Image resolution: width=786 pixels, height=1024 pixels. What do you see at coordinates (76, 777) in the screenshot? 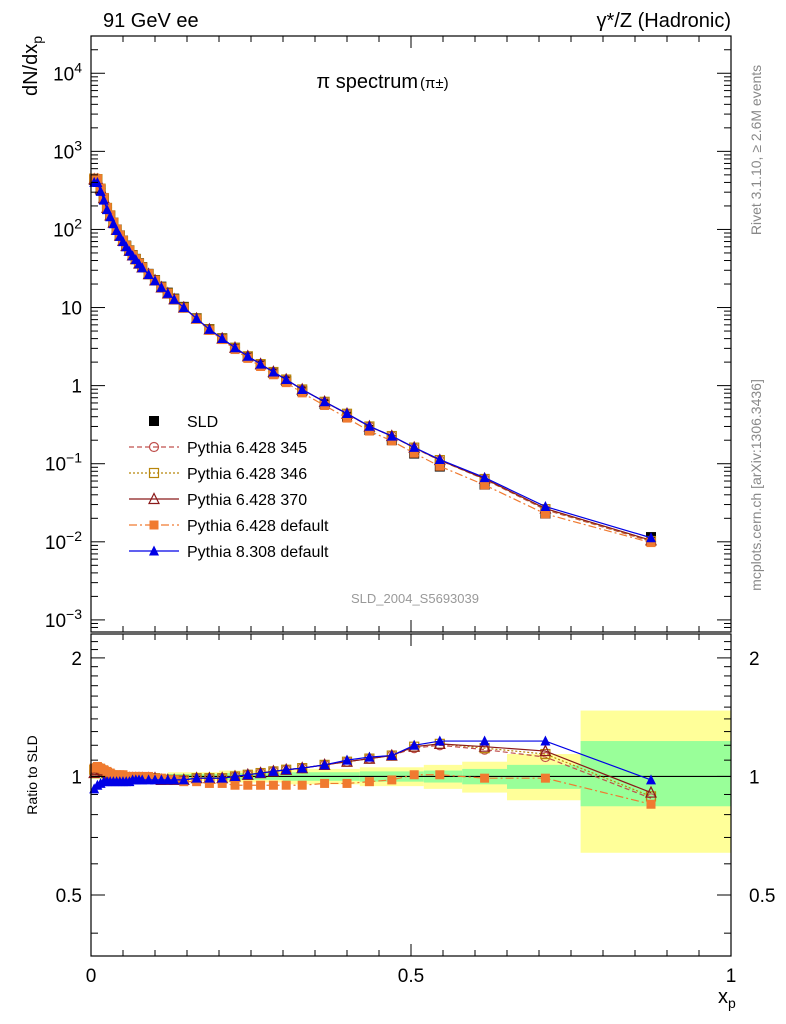
I see `ratio-tick-label-left-1: 1` at bounding box center [76, 777].